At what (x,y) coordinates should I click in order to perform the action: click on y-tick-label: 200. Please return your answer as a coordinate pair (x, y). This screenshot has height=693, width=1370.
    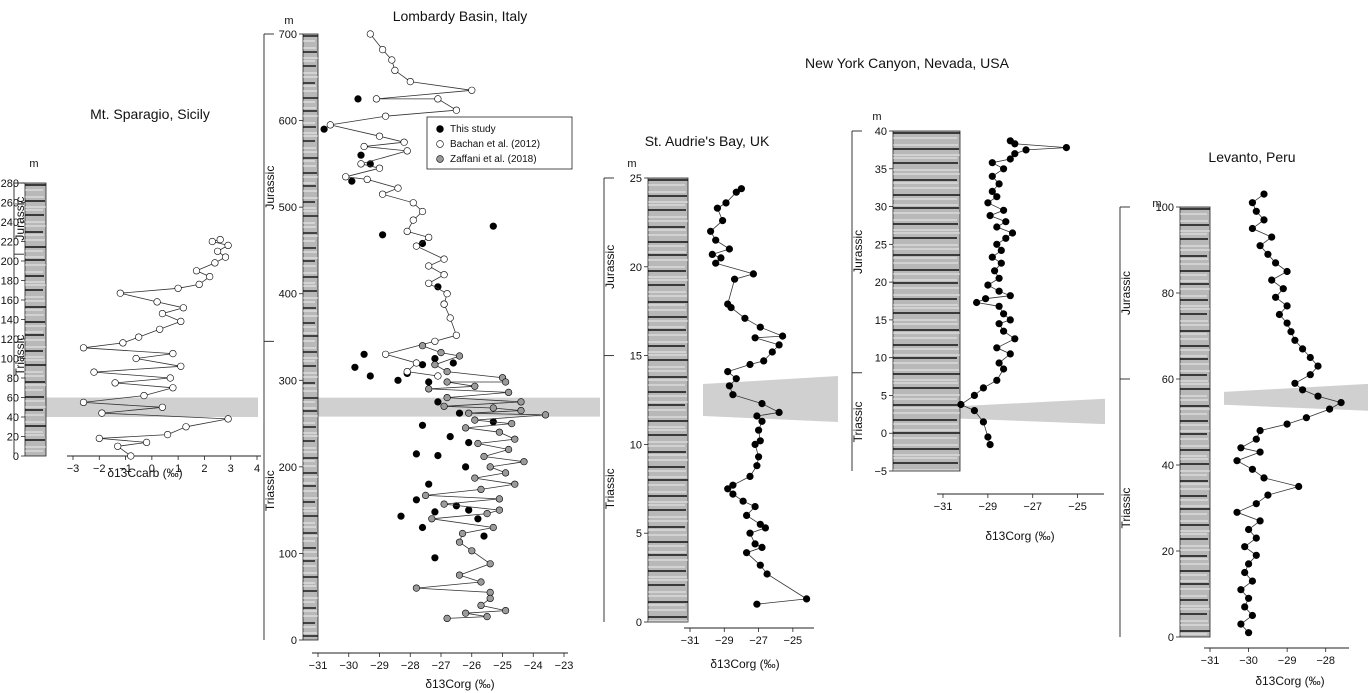
    Looking at the image, I should click on (10, 262).